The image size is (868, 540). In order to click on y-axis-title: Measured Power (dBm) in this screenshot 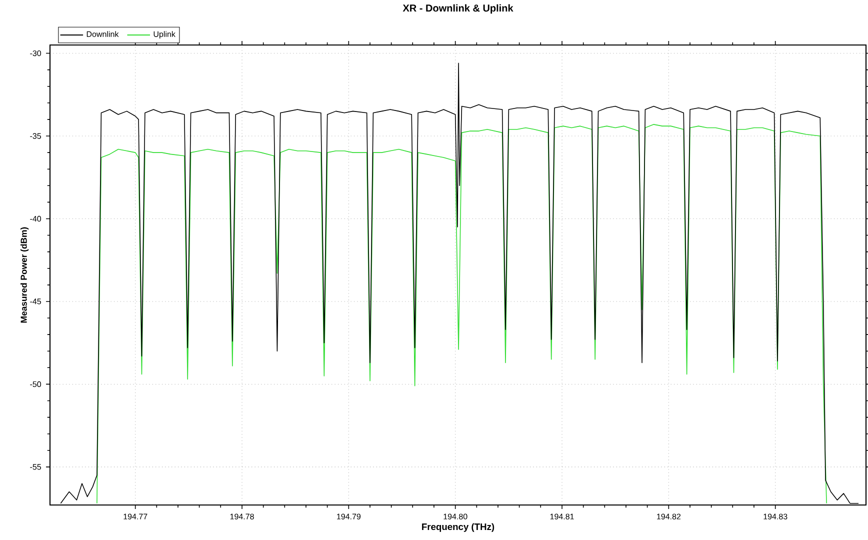, I will do `click(24, 275)`.